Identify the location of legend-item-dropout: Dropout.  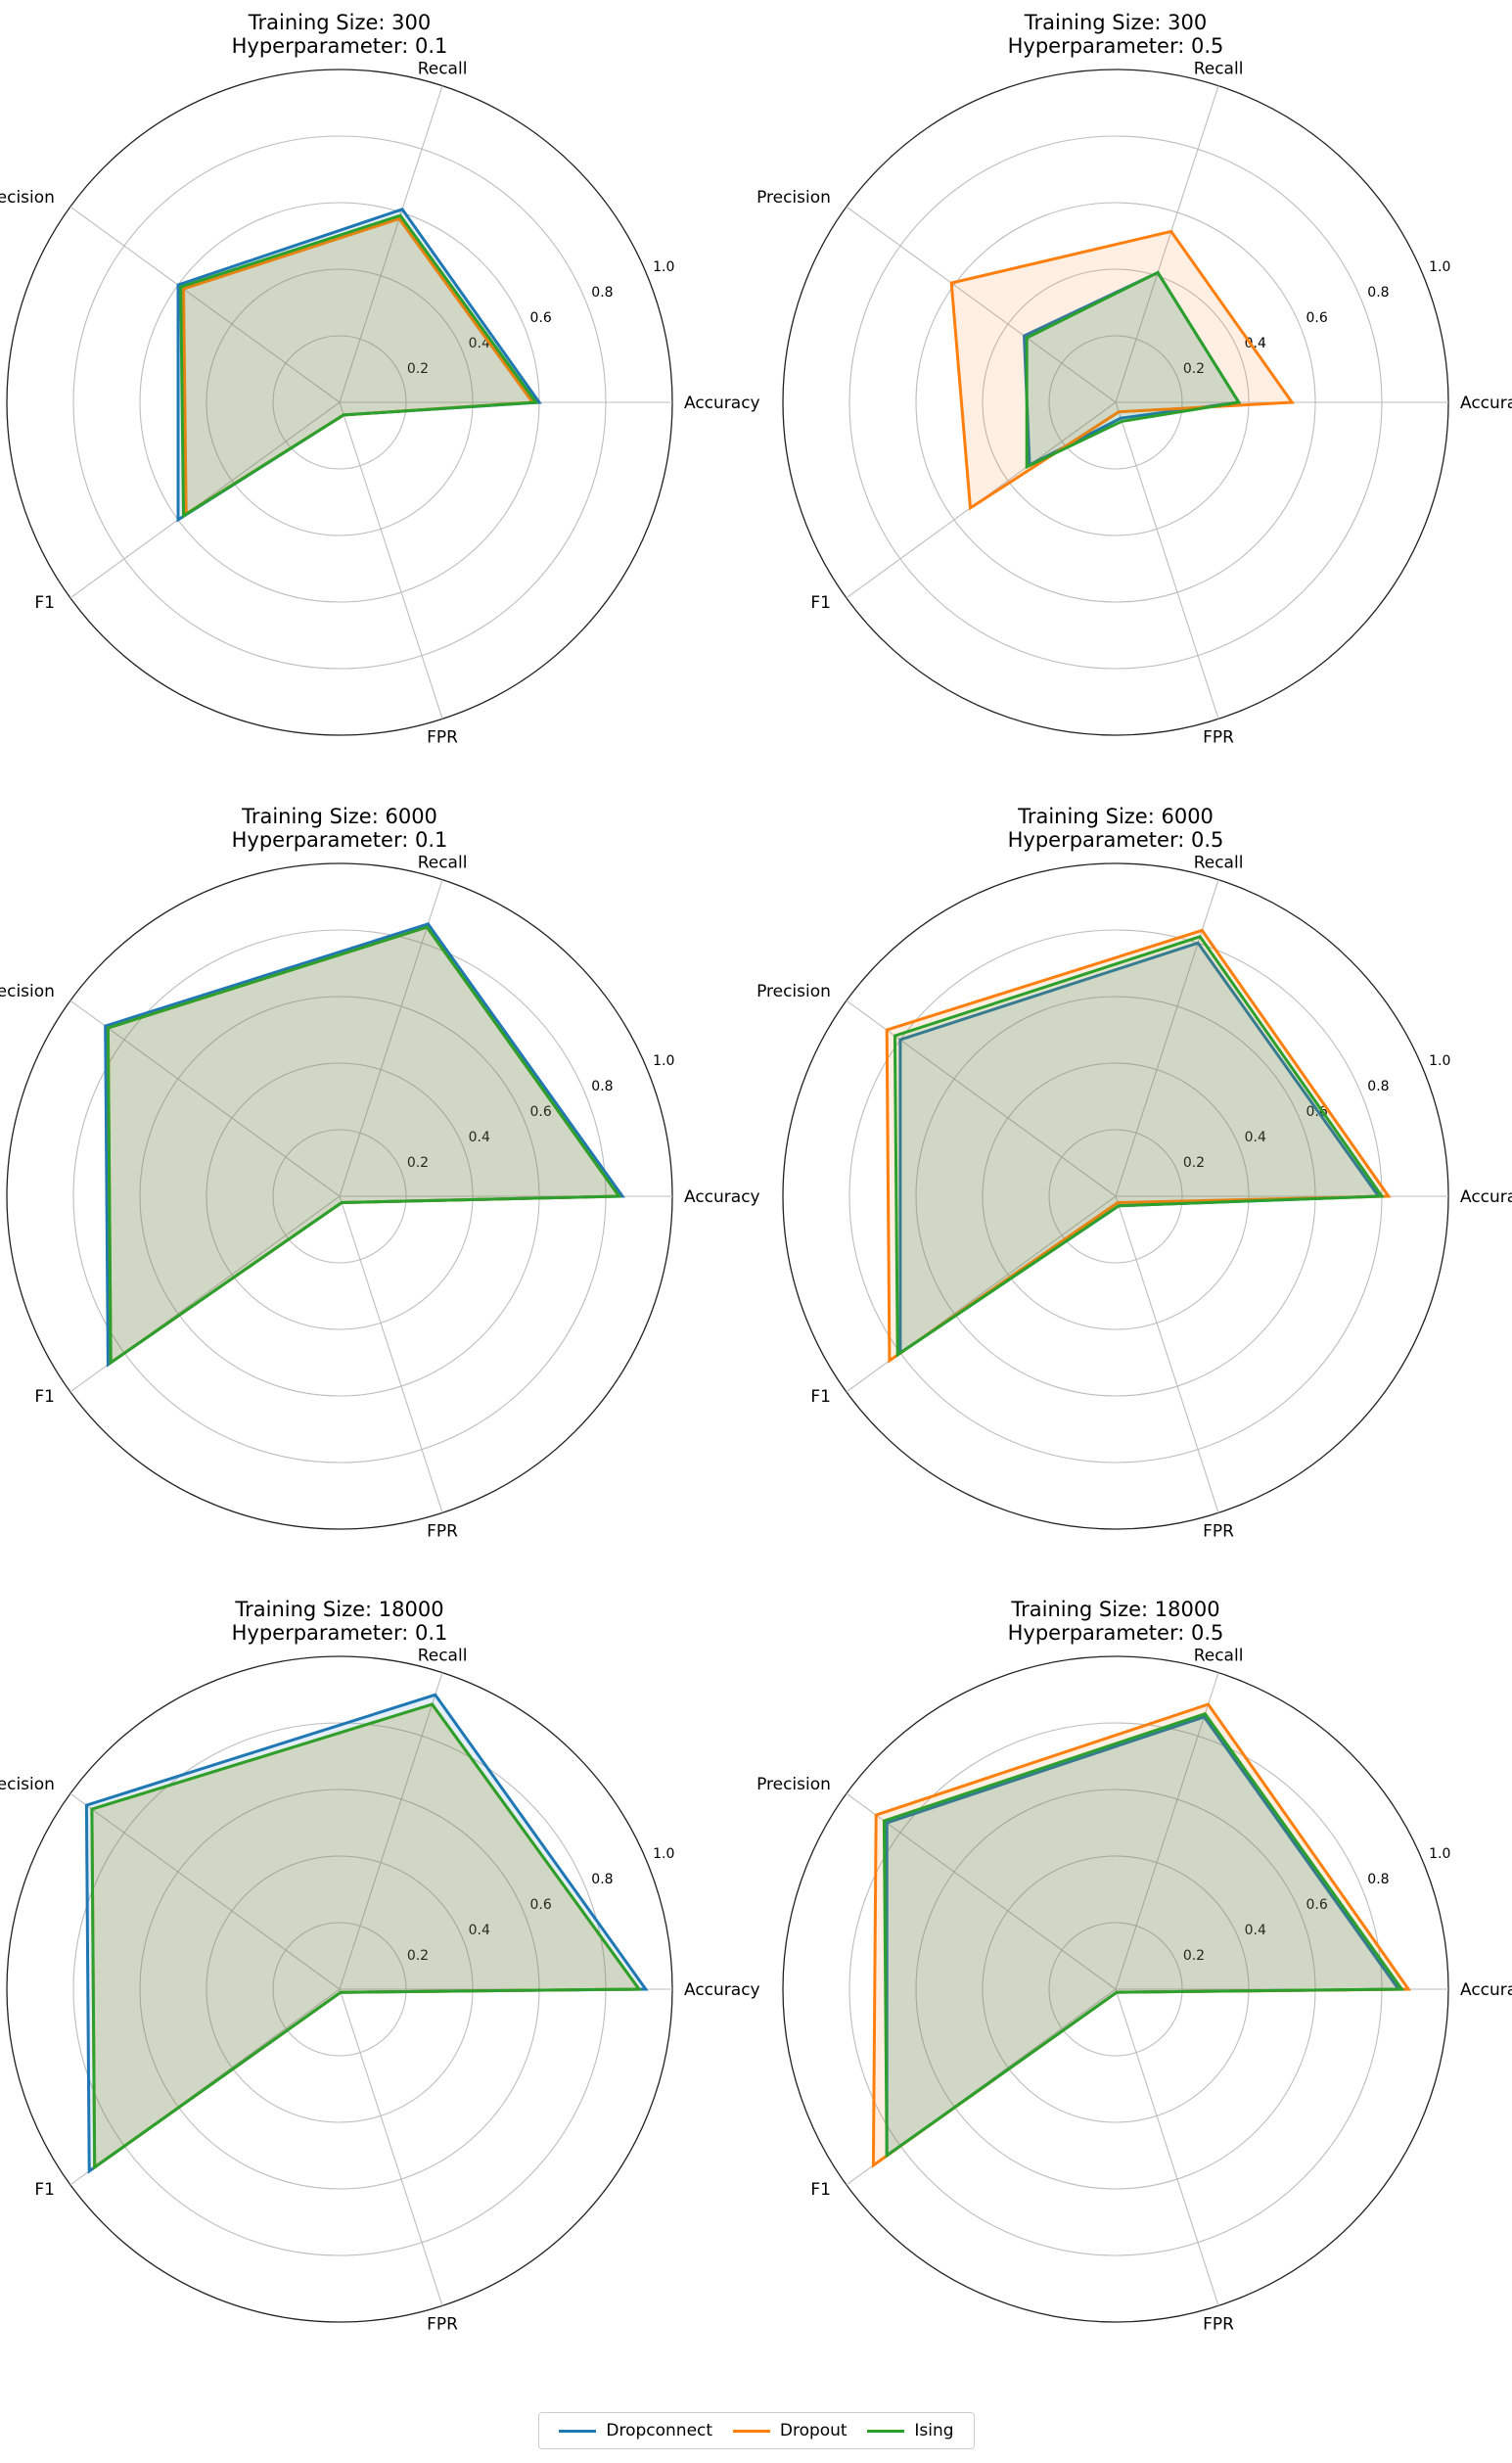
(790, 2430).